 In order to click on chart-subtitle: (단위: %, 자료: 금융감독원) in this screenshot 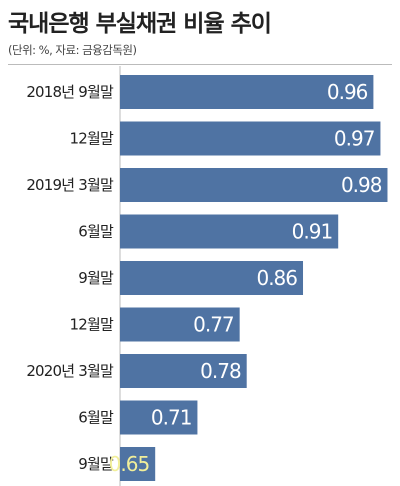, I will do `click(72, 50)`.